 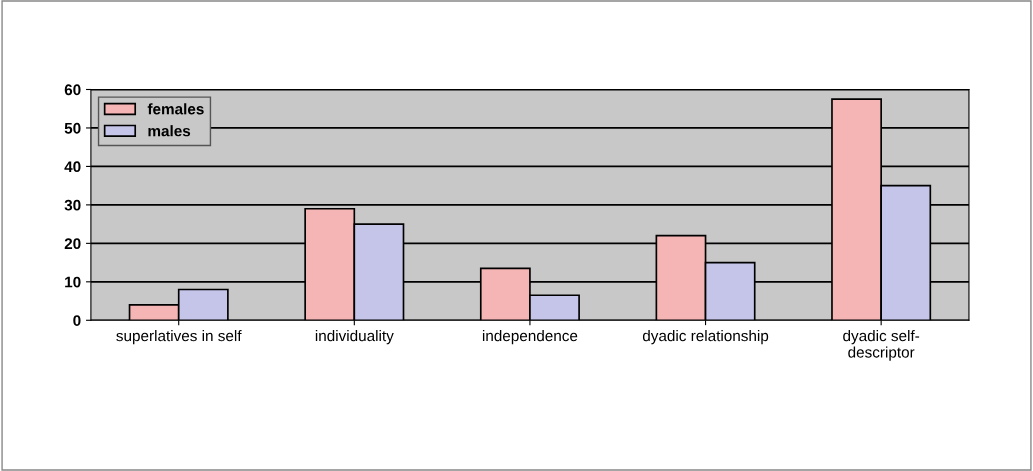 What do you see at coordinates (72, 205) in the screenshot?
I see `y-tick-label: 30` at bounding box center [72, 205].